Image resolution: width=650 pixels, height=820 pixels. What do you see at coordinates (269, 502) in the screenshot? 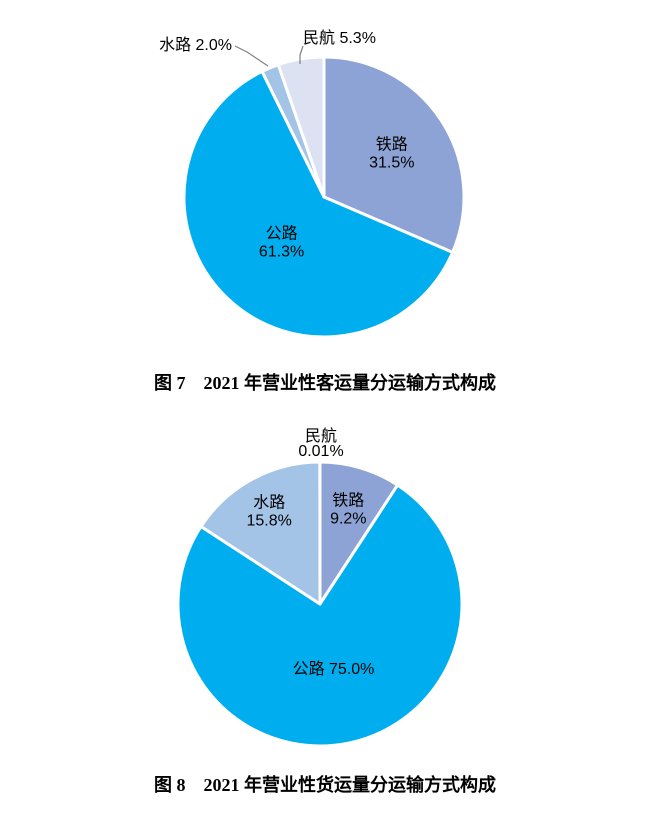
I see `slice-waterway-label: 水路` at bounding box center [269, 502].